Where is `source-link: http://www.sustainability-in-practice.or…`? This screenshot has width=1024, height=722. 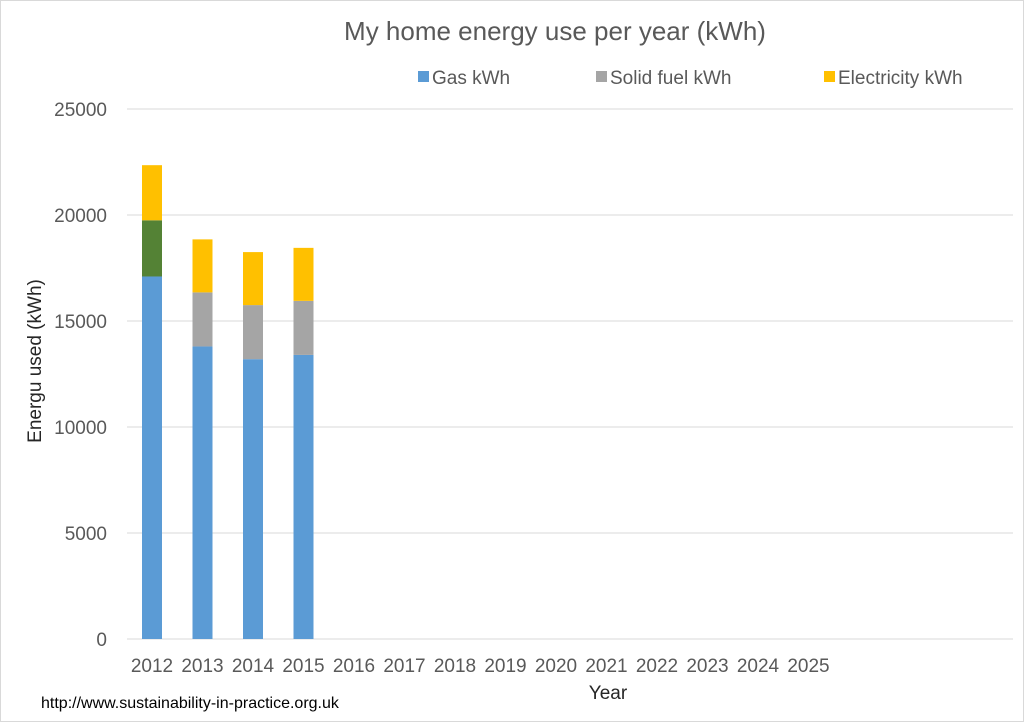 source-link: http://www.sustainability-in-practice.or… is located at coordinates (190, 703).